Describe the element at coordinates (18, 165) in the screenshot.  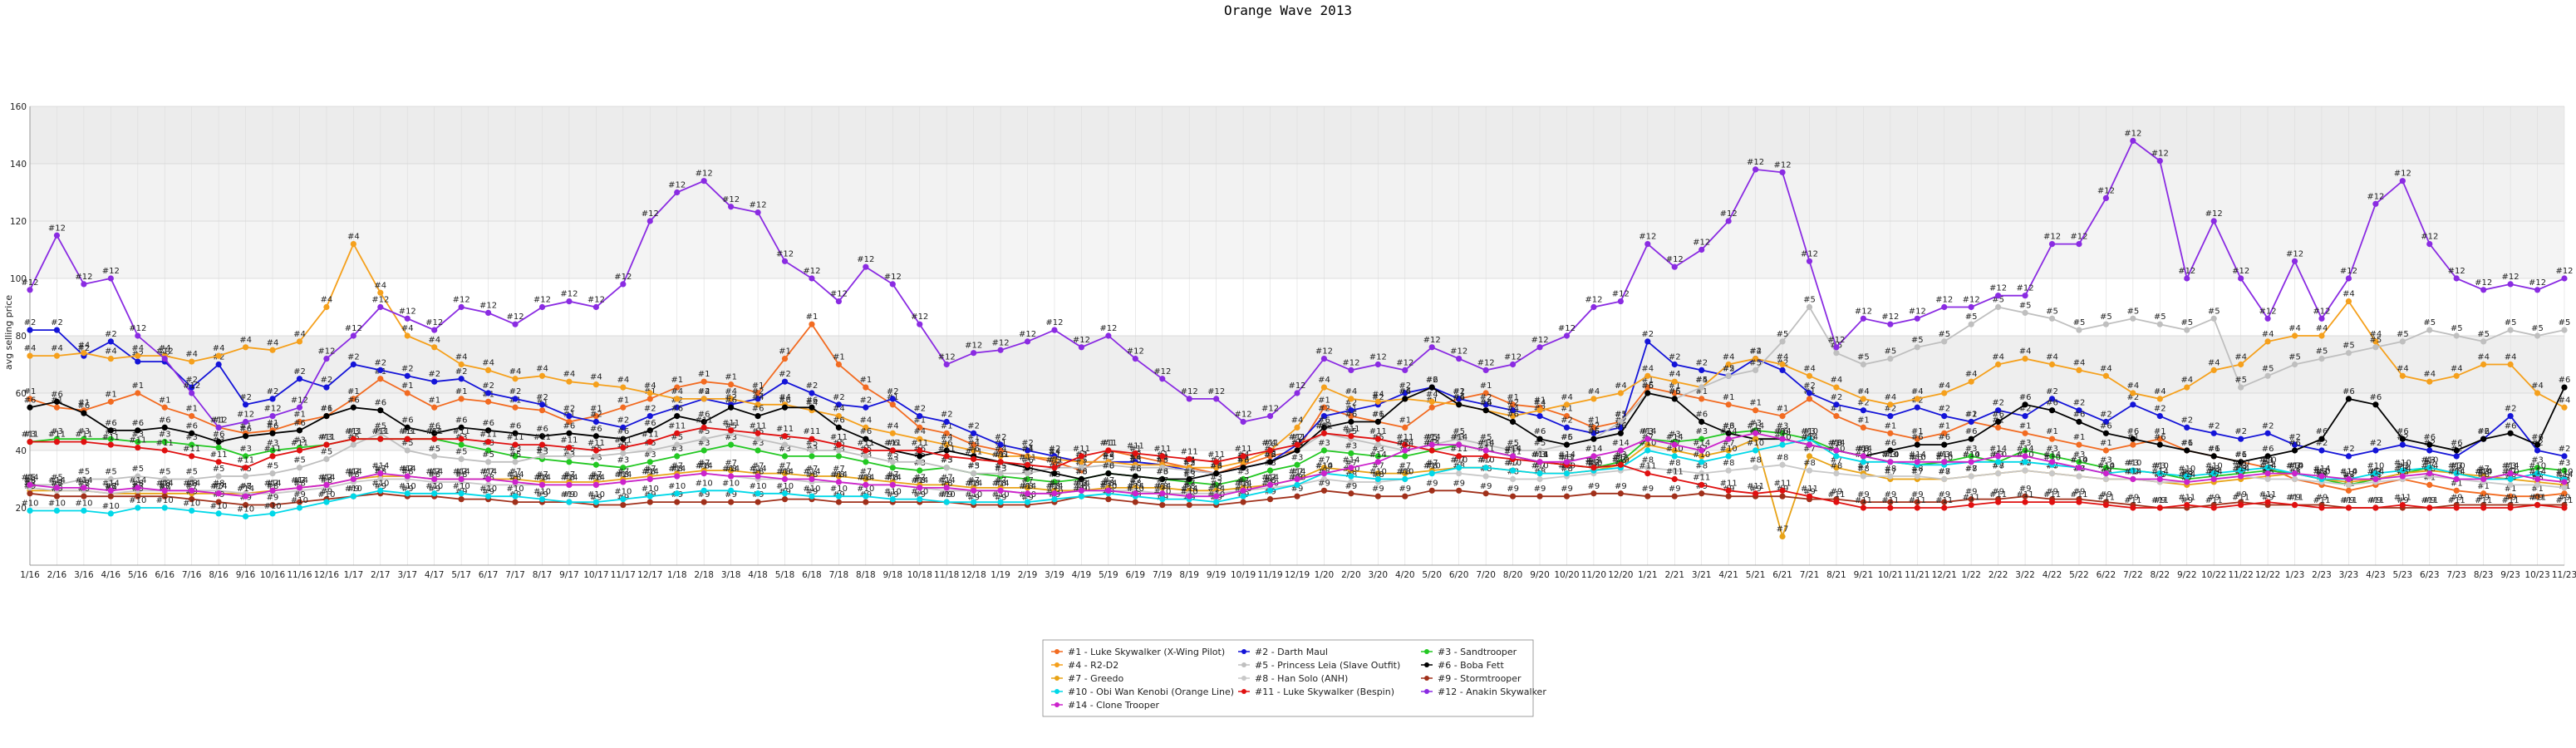
I see `y-tick-label: 140` at that location.